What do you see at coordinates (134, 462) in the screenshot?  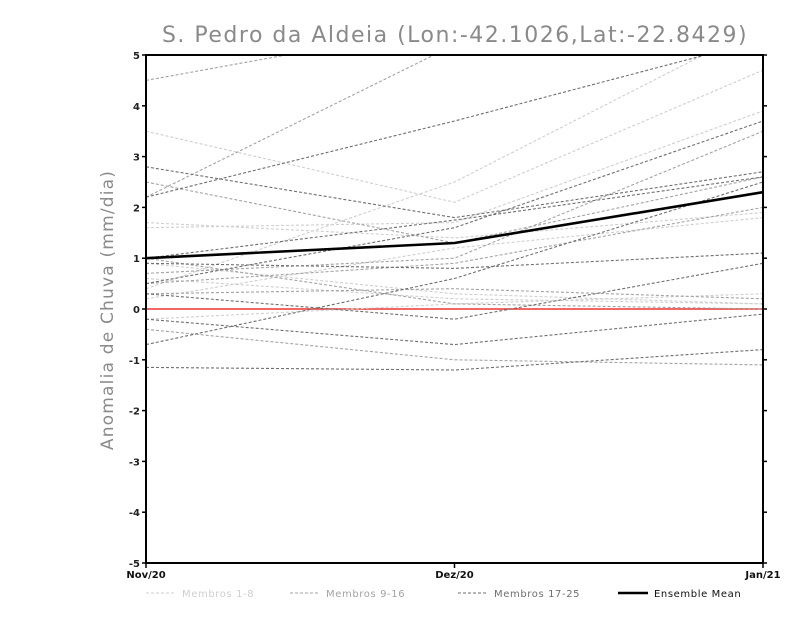 I see `y-tick-label: -3` at bounding box center [134, 462].